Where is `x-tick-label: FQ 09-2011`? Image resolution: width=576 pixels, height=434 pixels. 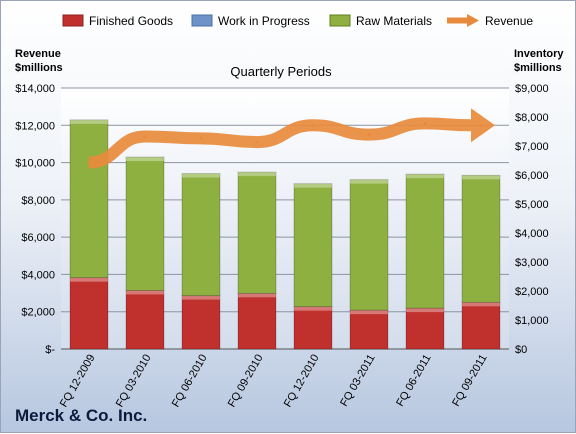
x-tick-label: FQ 09-2011 is located at coordinates (469, 381).